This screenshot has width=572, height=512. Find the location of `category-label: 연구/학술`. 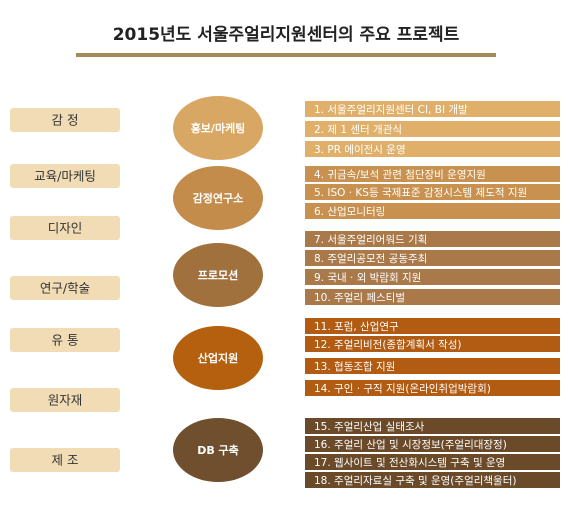

category-label: 연구/학술 is located at coordinates (65, 288).